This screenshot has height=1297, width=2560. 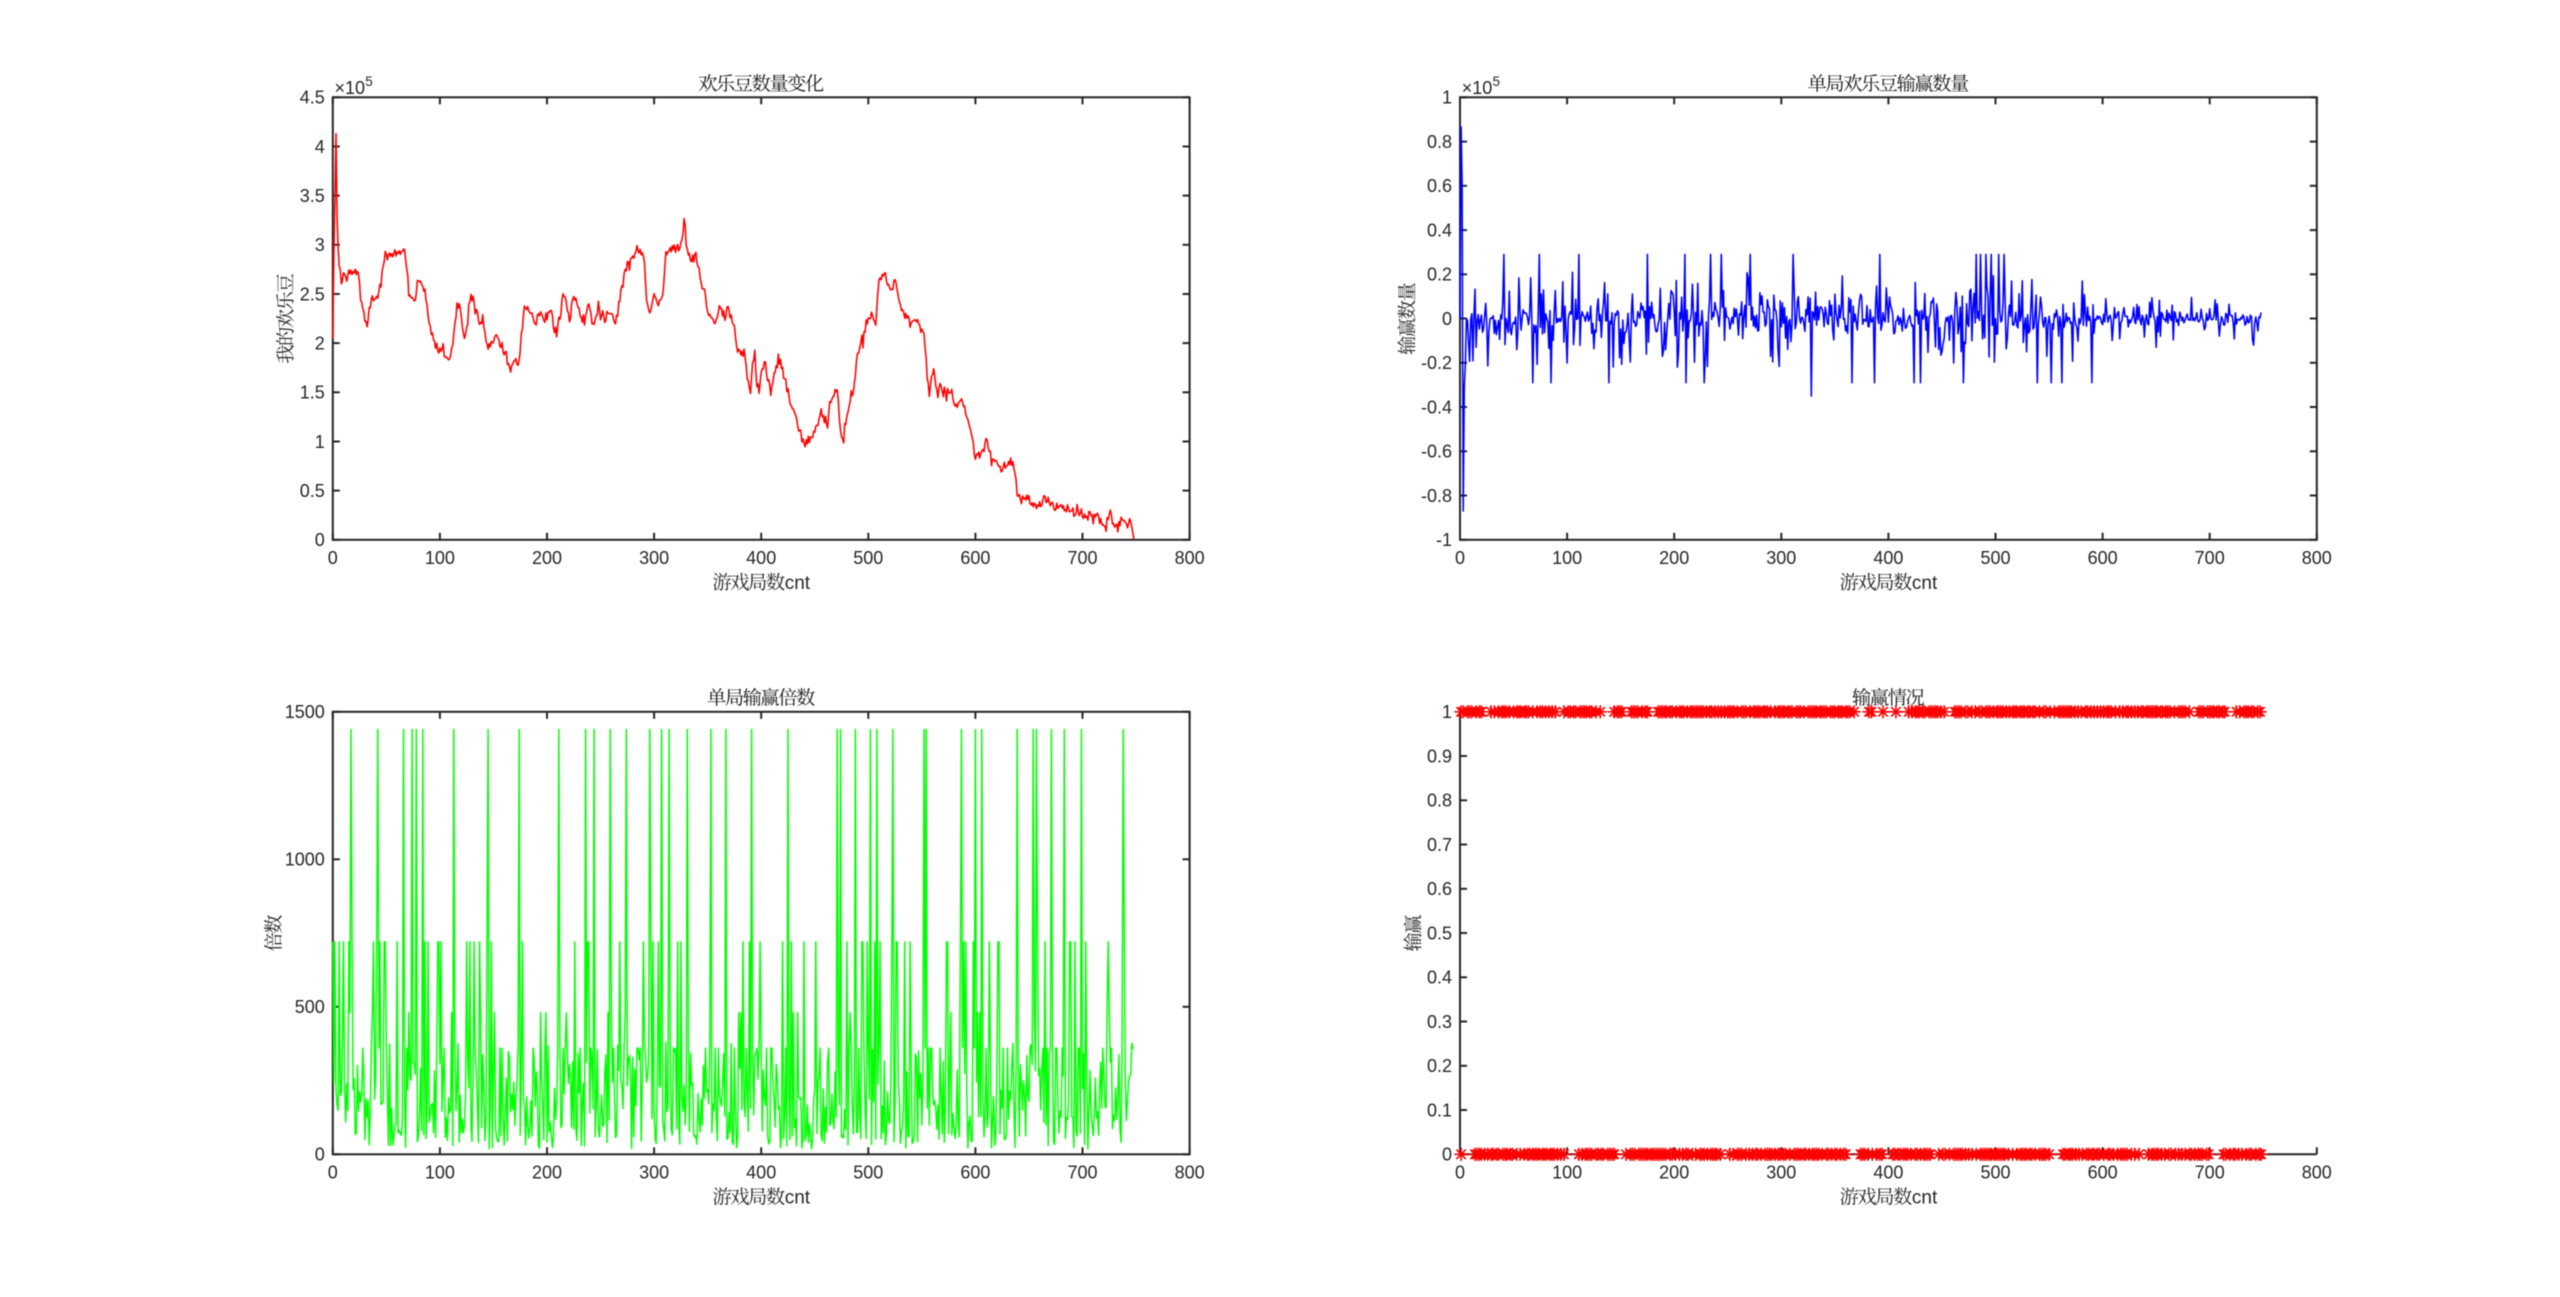 What do you see at coordinates (1439, 756) in the screenshot?
I see `svg-text: 0.9` at bounding box center [1439, 756].